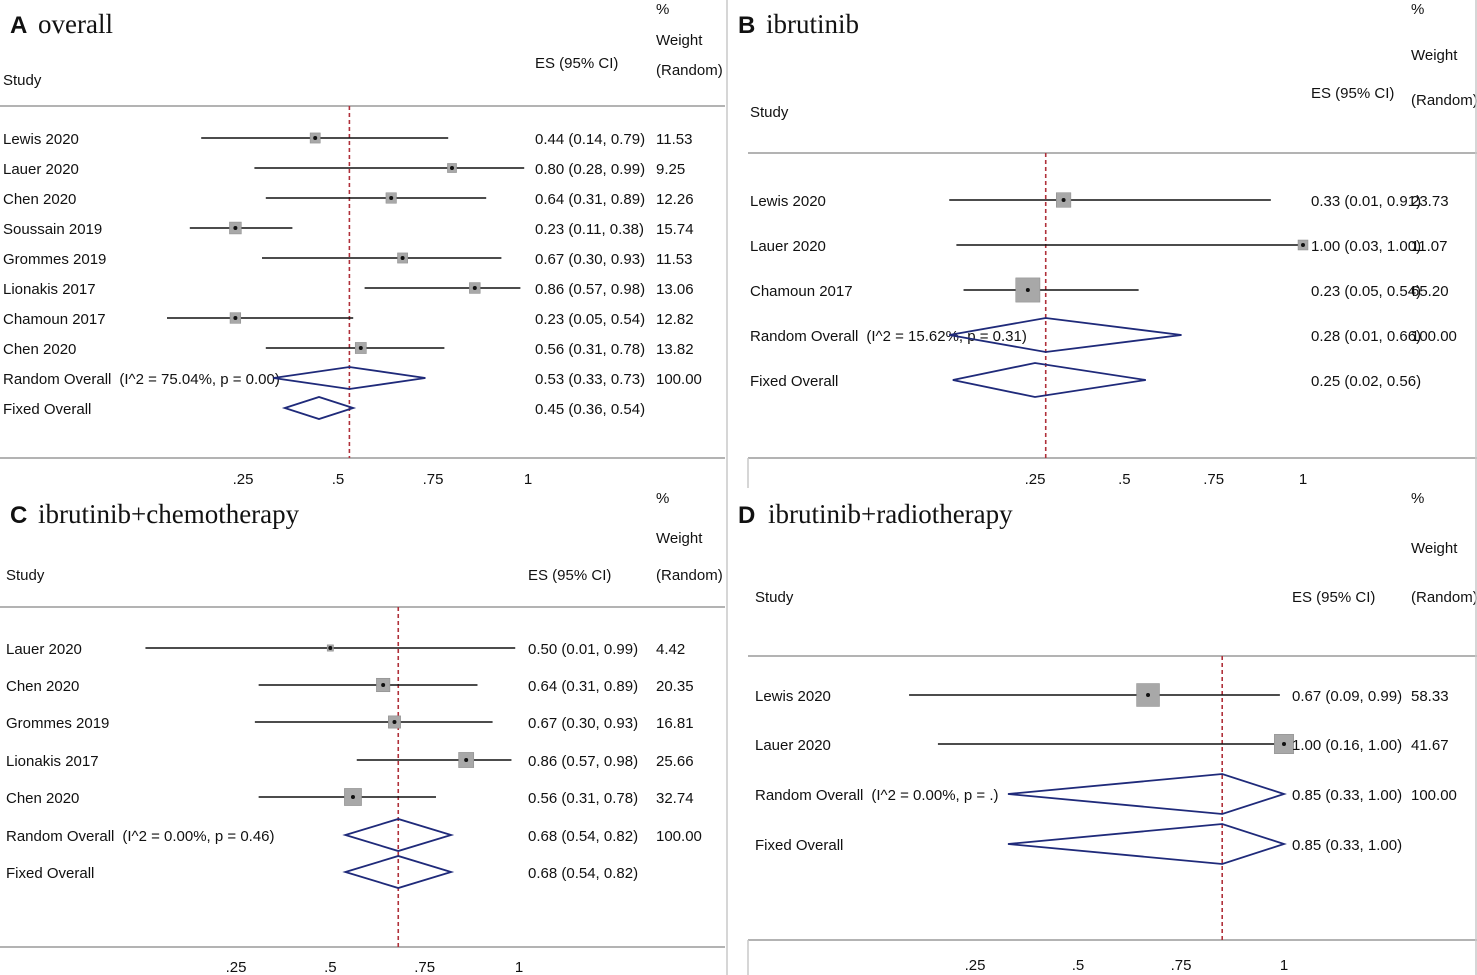  What do you see at coordinates (670, 649) in the screenshot?
I see `weight-value: 4.42` at bounding box center [670, 649].